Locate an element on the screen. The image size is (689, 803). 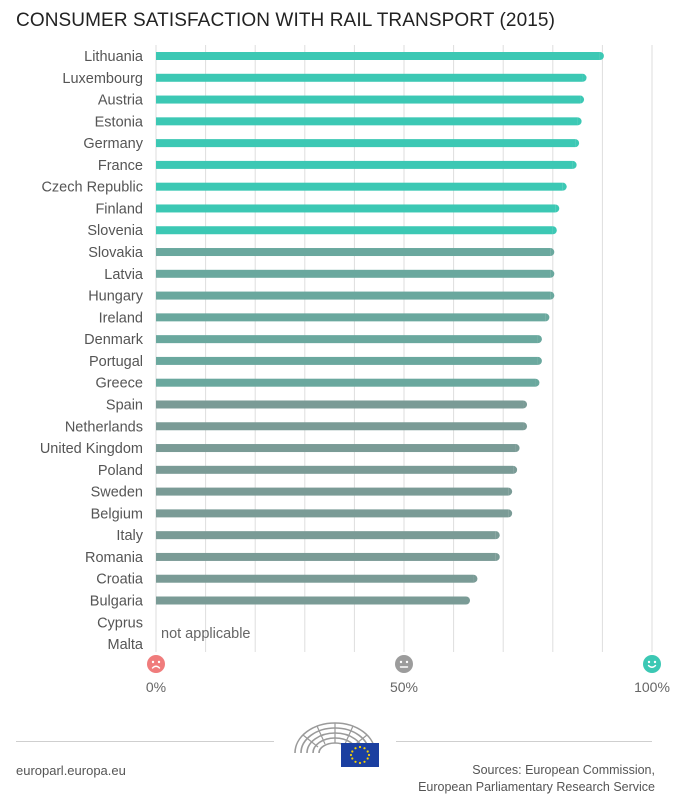
eu-parliament-logo is located at coordinates (336, 744).